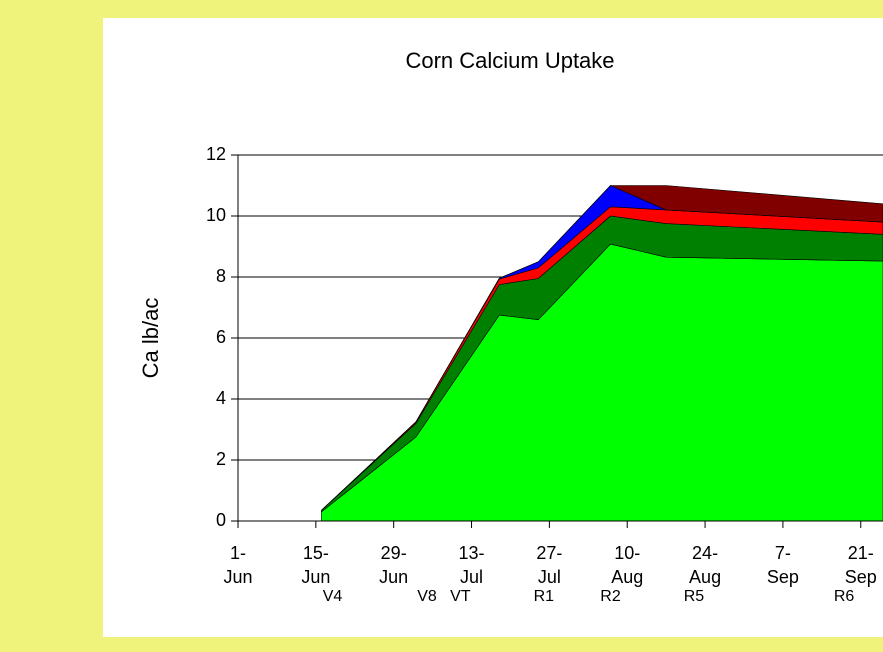 The image size is (883, 652). Describe the element at coordinates (216, 215) in the screenshot. I see `y-tick-label: 10` at that location.